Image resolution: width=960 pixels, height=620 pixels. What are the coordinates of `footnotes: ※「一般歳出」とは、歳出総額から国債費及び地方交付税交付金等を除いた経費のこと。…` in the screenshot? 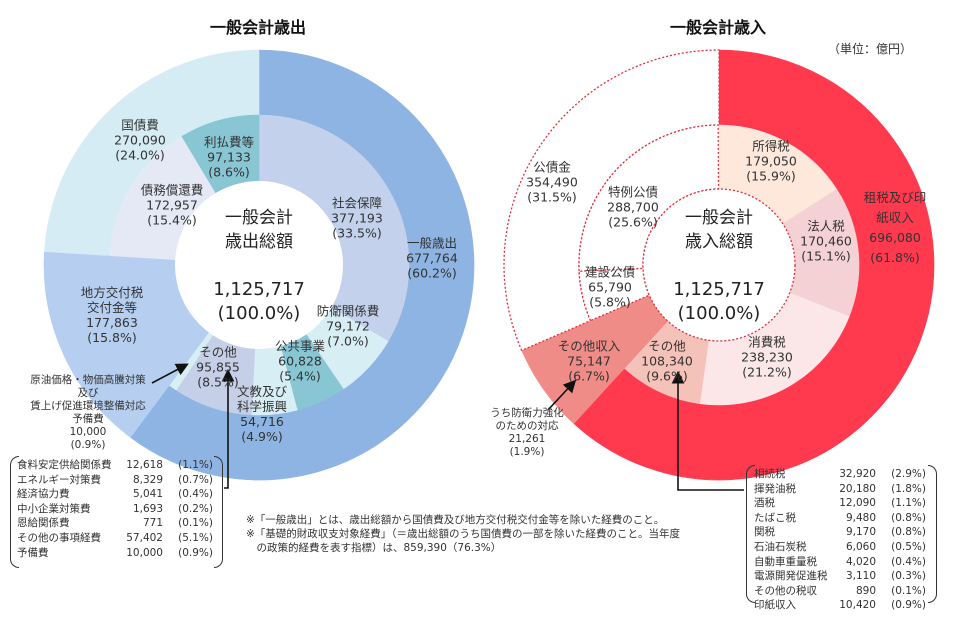 It's located at (463, 534).